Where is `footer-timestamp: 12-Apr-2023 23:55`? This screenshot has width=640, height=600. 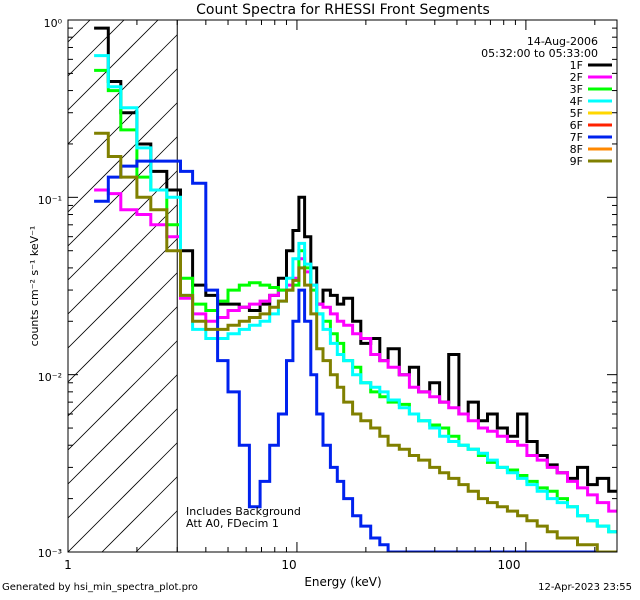
footer-timestamp: 12-Apr-2023 23:55 is located at coordinates (585, 587).